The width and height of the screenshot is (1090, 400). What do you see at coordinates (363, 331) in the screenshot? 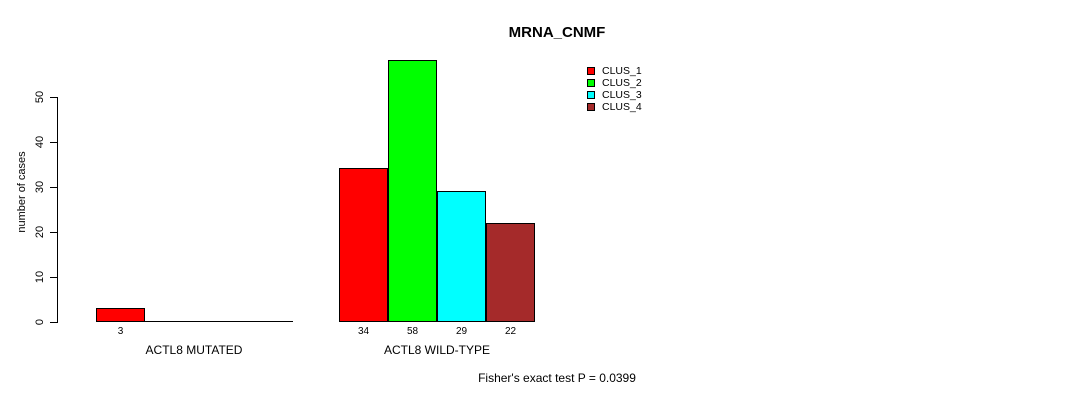
I see `bar-value-label: 34` at bounding box center [363, 331].